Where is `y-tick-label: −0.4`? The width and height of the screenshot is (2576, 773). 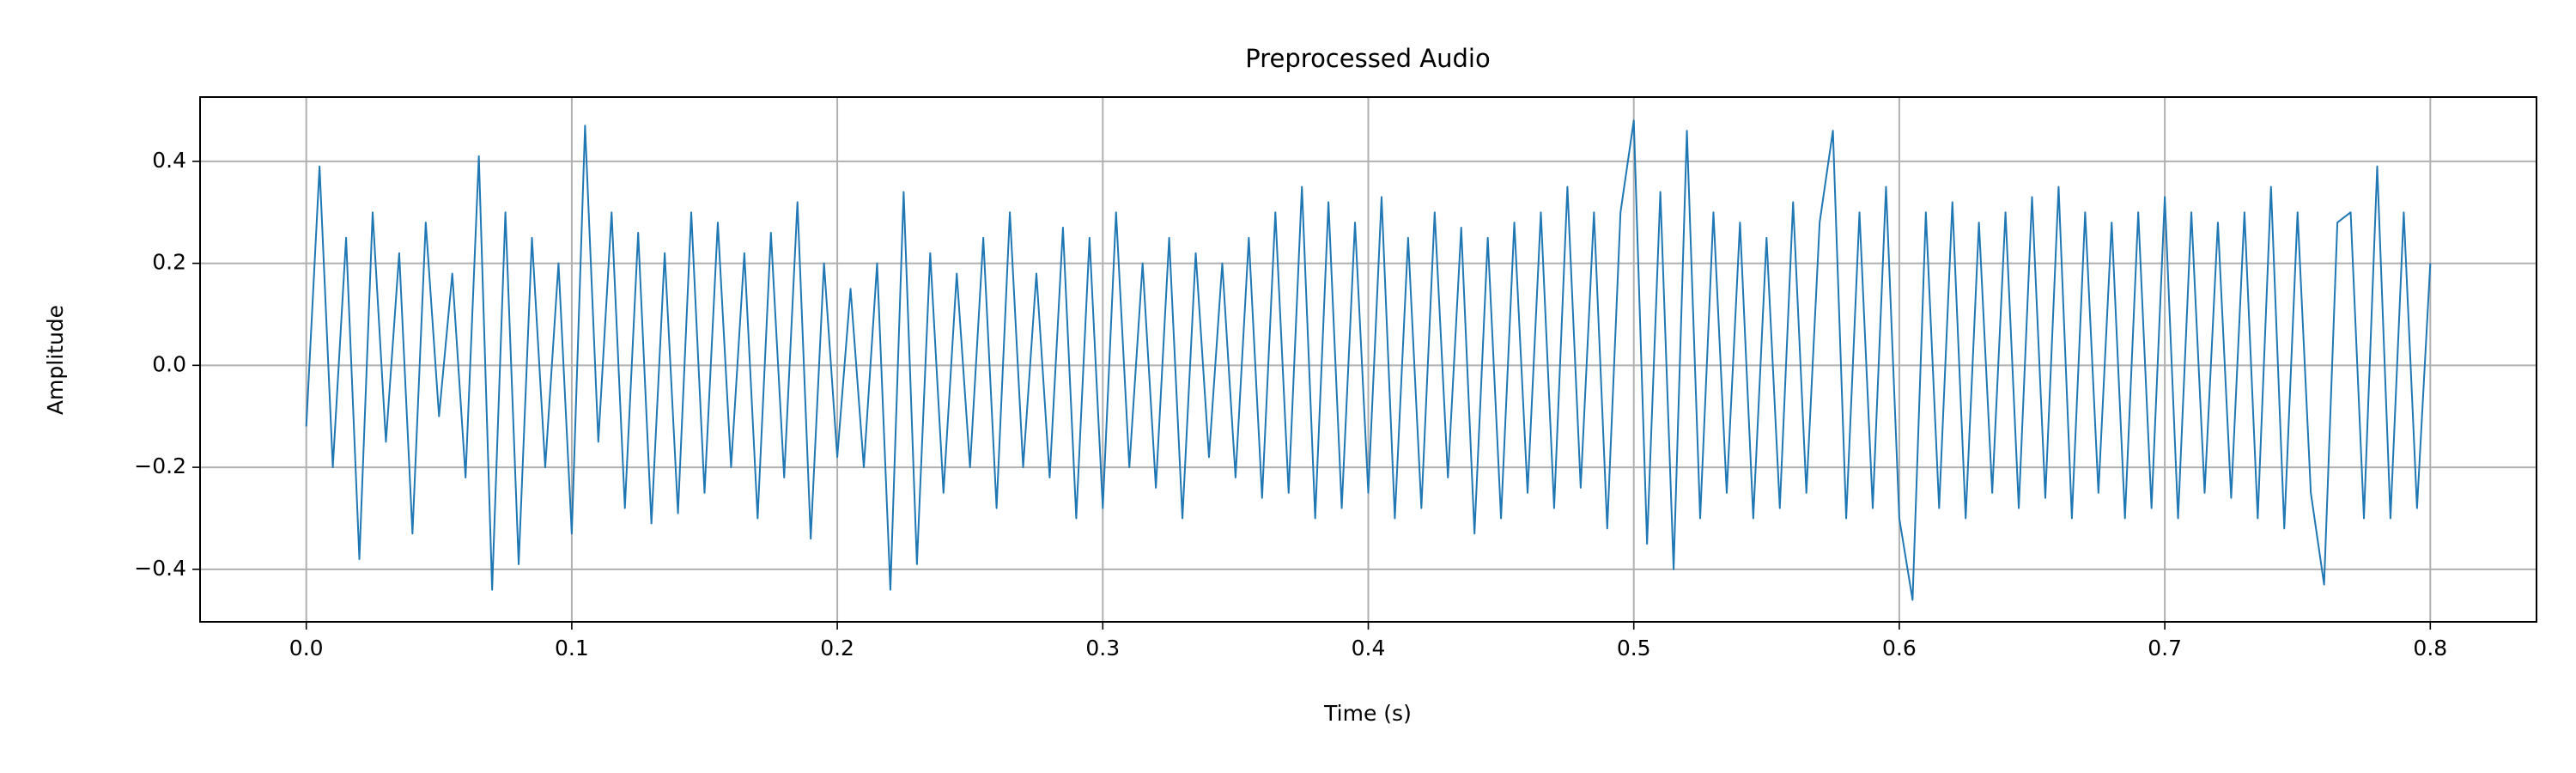
y-tick-label: −0.4 is located at coordinates (160, 568).